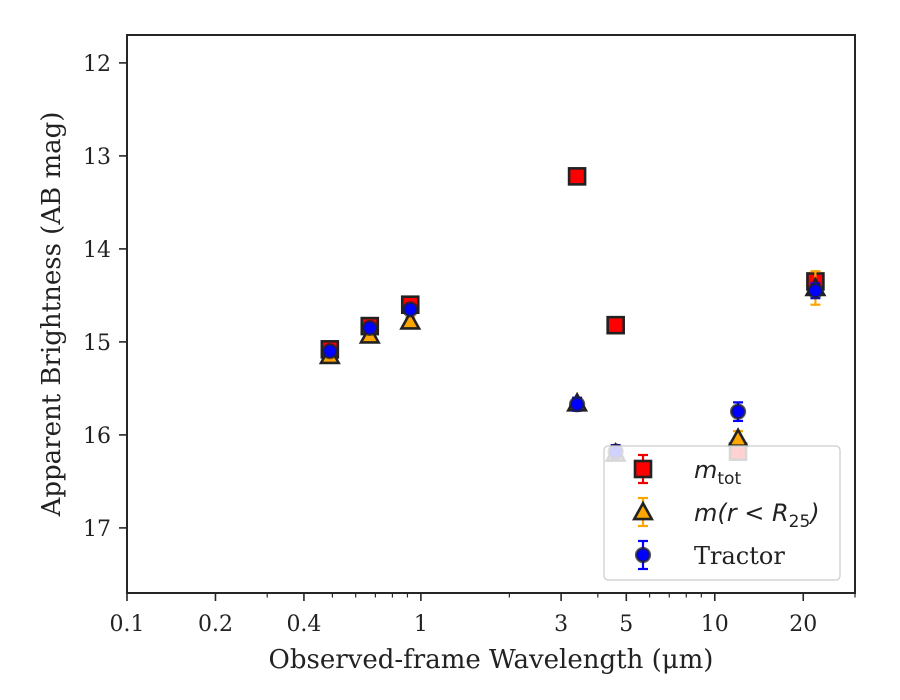 The image size is (900, 700). What do you see at coordinates (97, 436) in the screenshot?
I see `y-tick-label: 16` at bounding box center [97, 436].